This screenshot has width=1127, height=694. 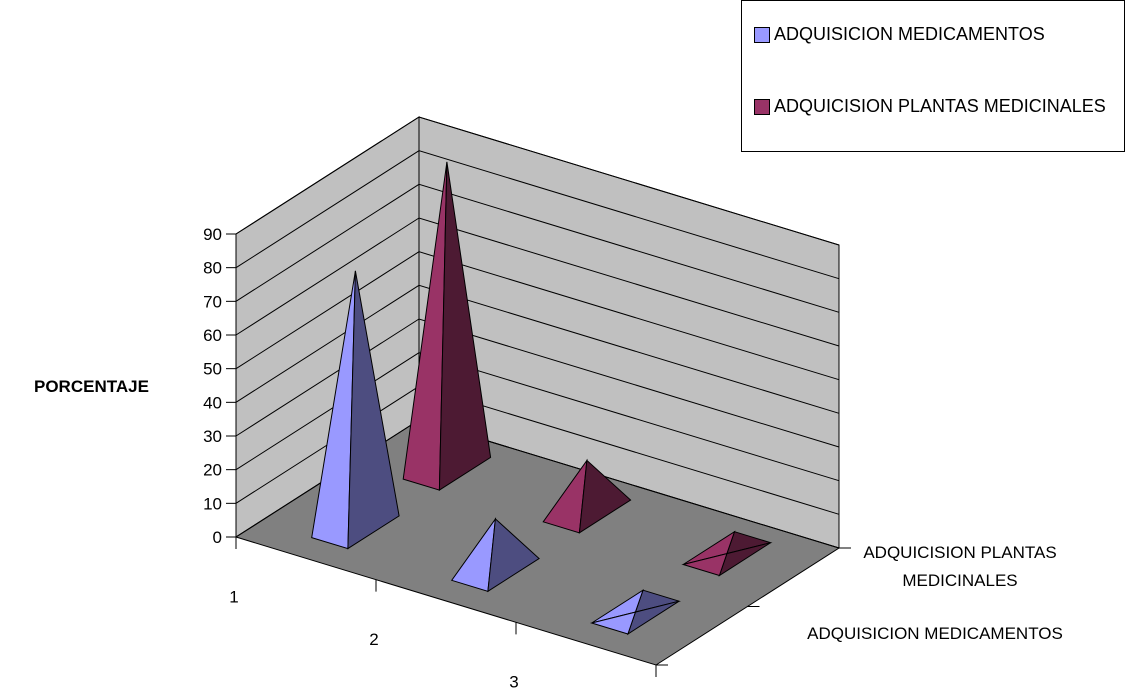 I want to click on x-tick-label-3: 3, so click(x=513, y=682).